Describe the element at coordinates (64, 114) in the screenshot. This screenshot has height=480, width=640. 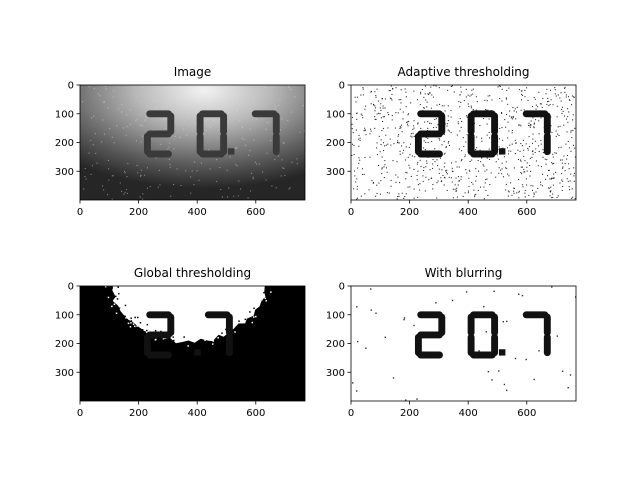
I see `y-tick-label: 100` at that location.